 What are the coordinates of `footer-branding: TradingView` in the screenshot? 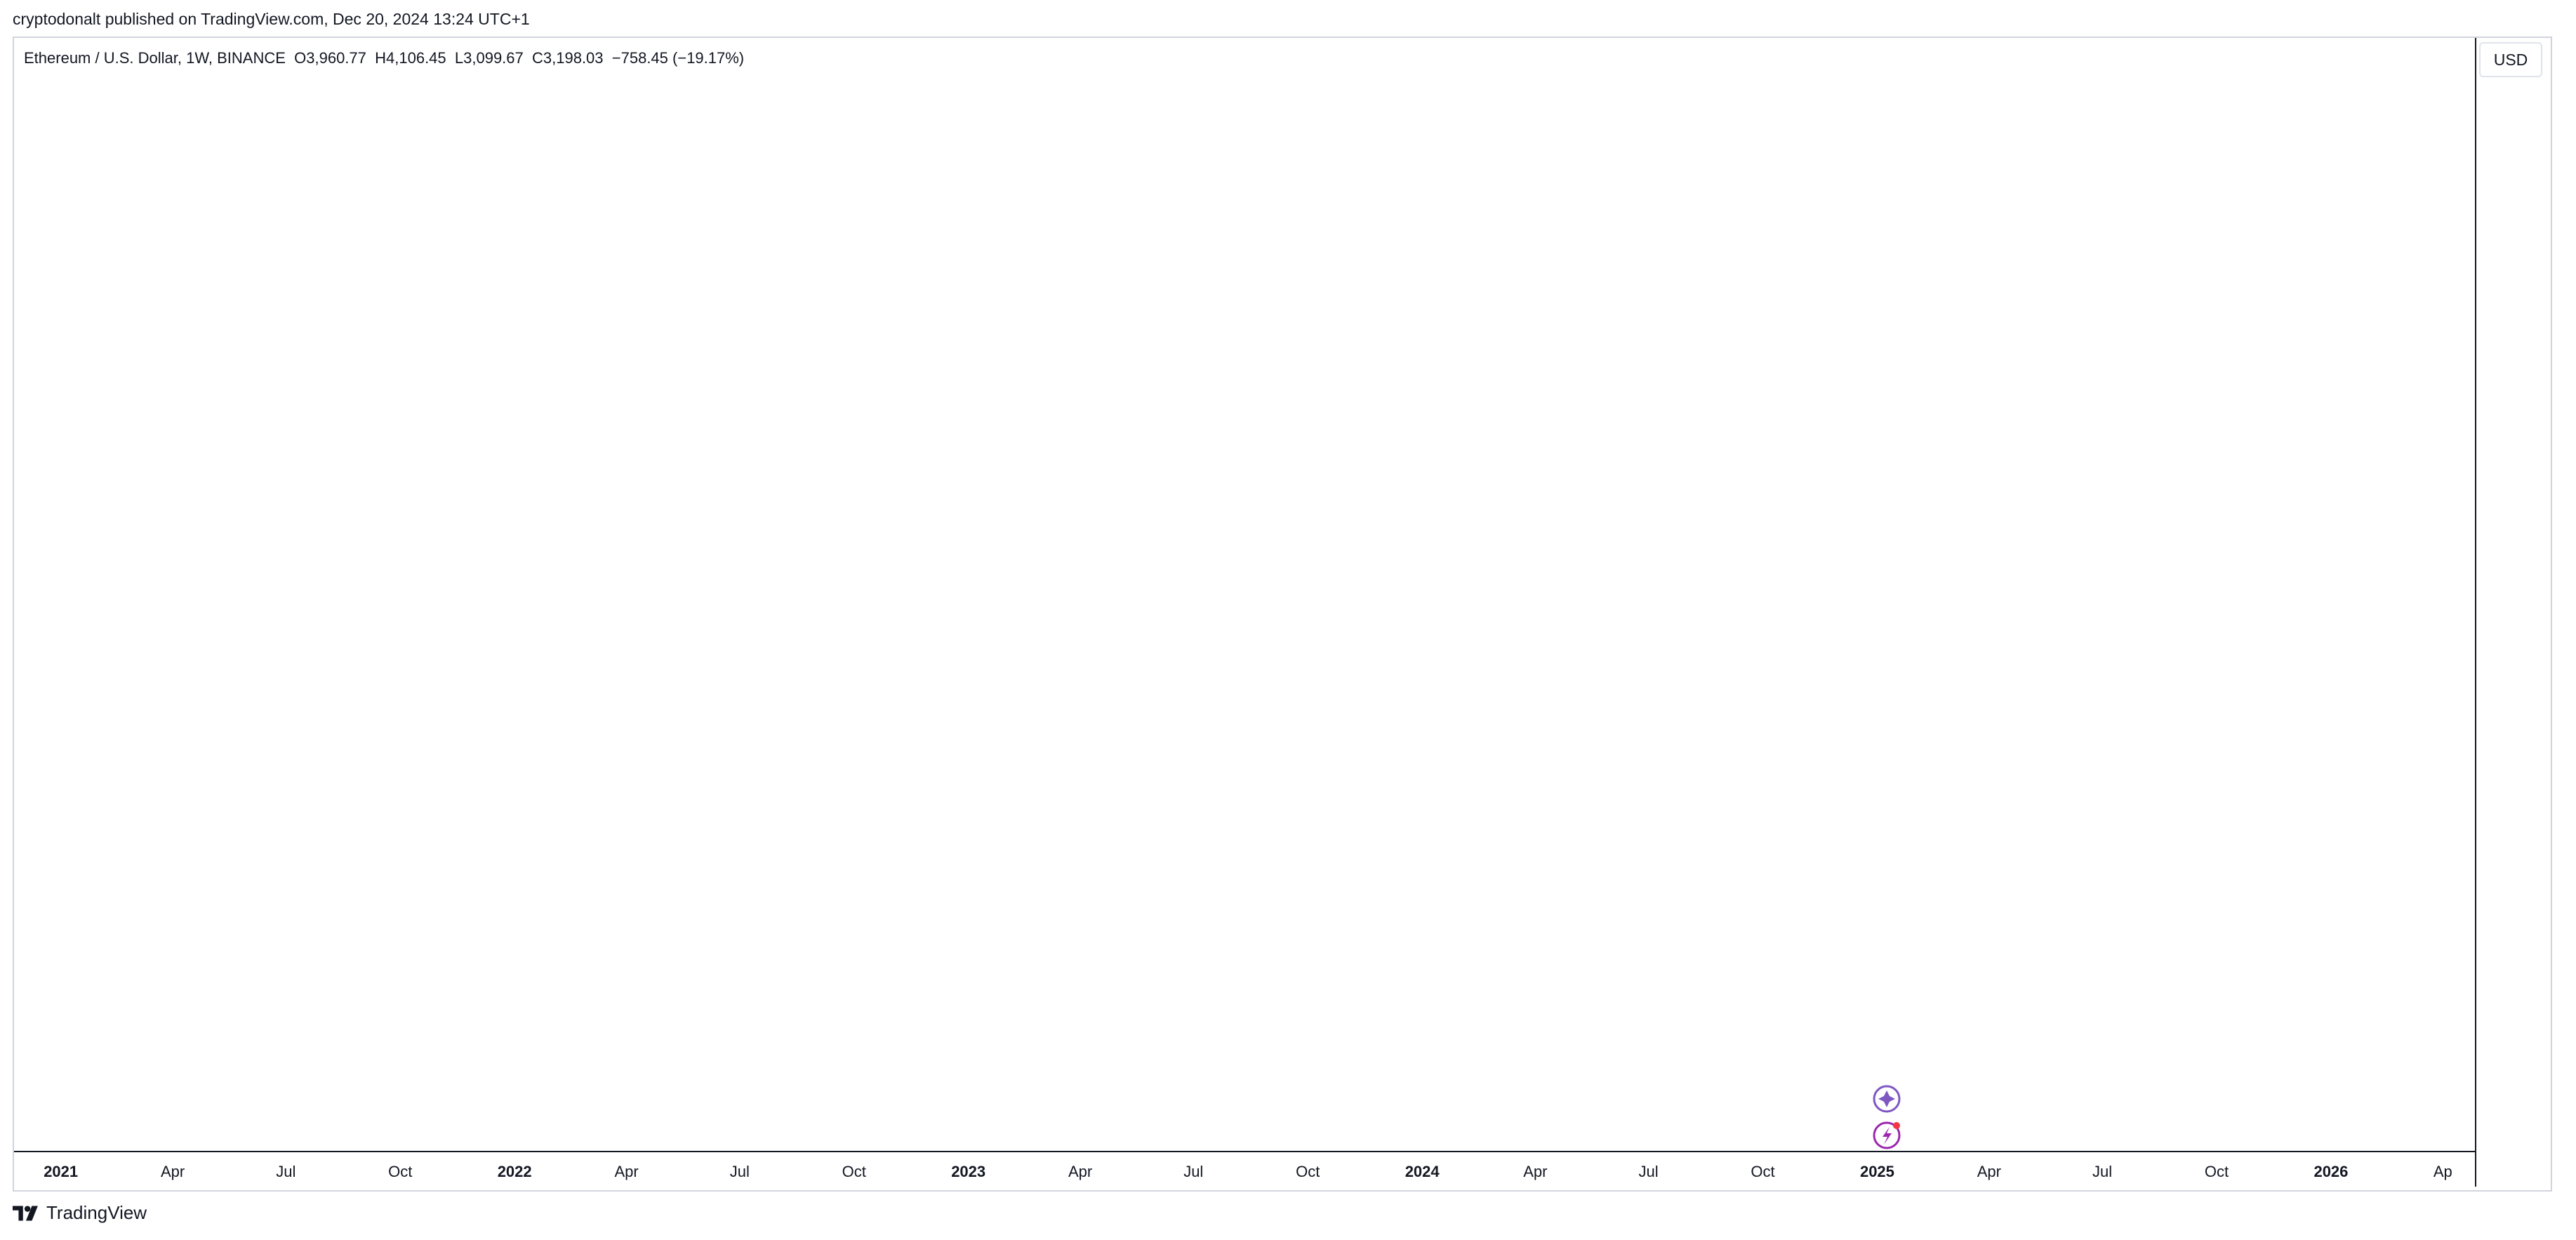 It's located at (80, 1213).